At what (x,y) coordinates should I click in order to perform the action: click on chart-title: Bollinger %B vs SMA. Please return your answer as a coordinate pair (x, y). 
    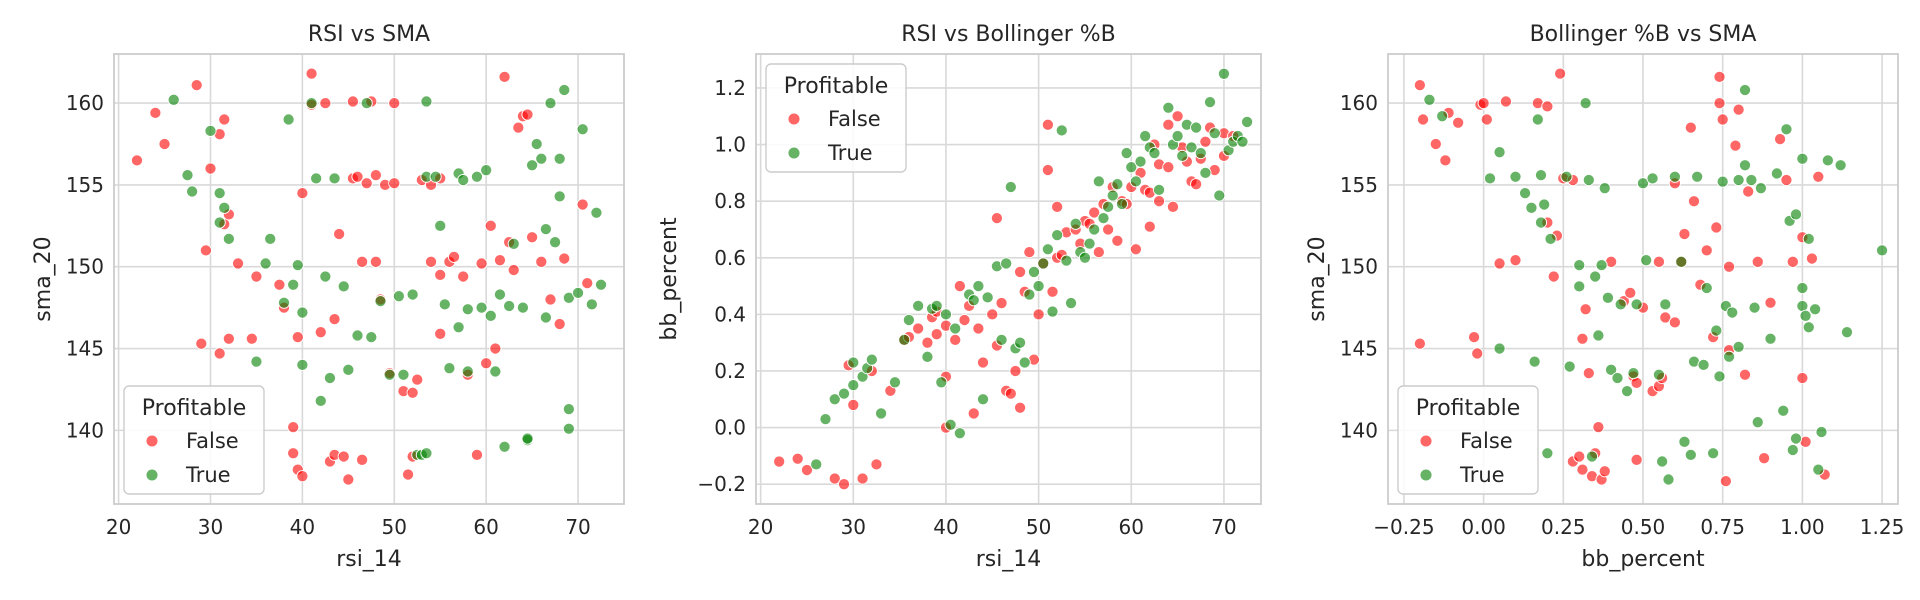
    Looking at the image, I should click on (1643, 34).